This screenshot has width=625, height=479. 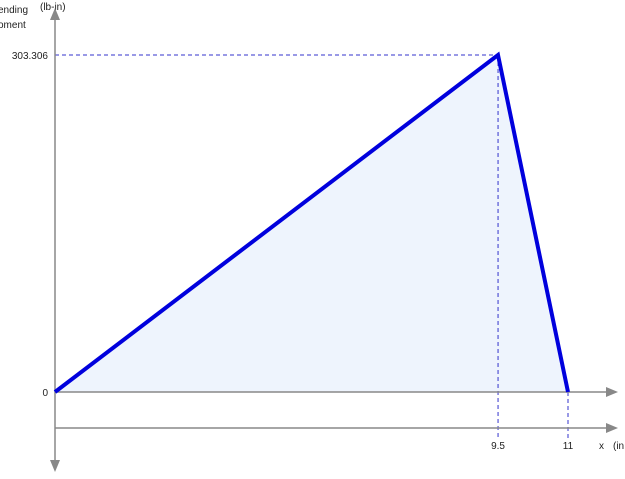 I want to click on y-tick-label-0: 0, so click(x=45, y=393).